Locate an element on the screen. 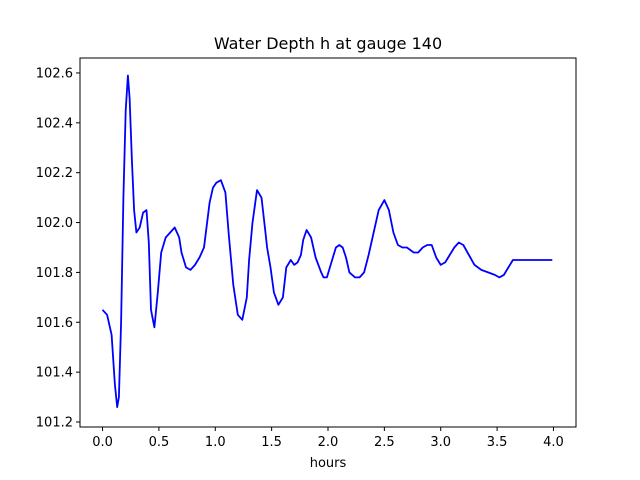  x-tick-label: 3.5 is located at coordinates (497, 442).